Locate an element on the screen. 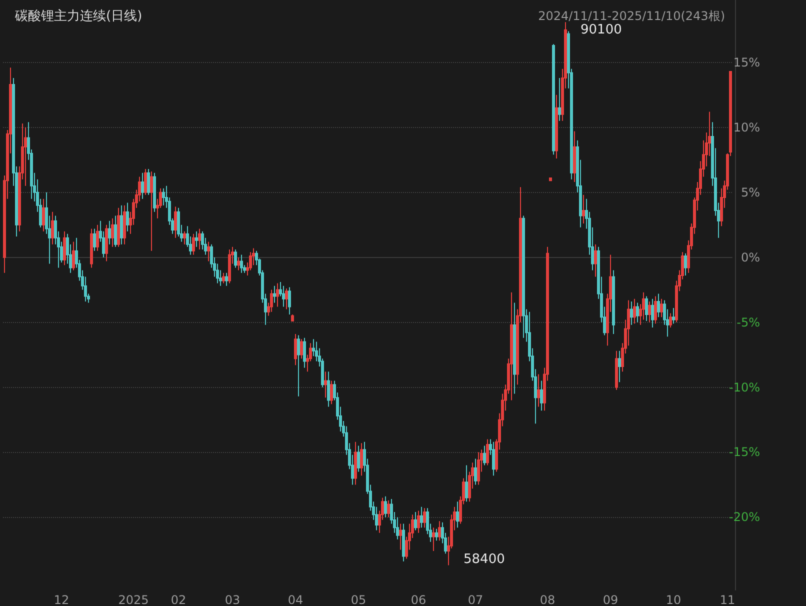  y-tick-label: 0% is located at coordinates (750, 257).